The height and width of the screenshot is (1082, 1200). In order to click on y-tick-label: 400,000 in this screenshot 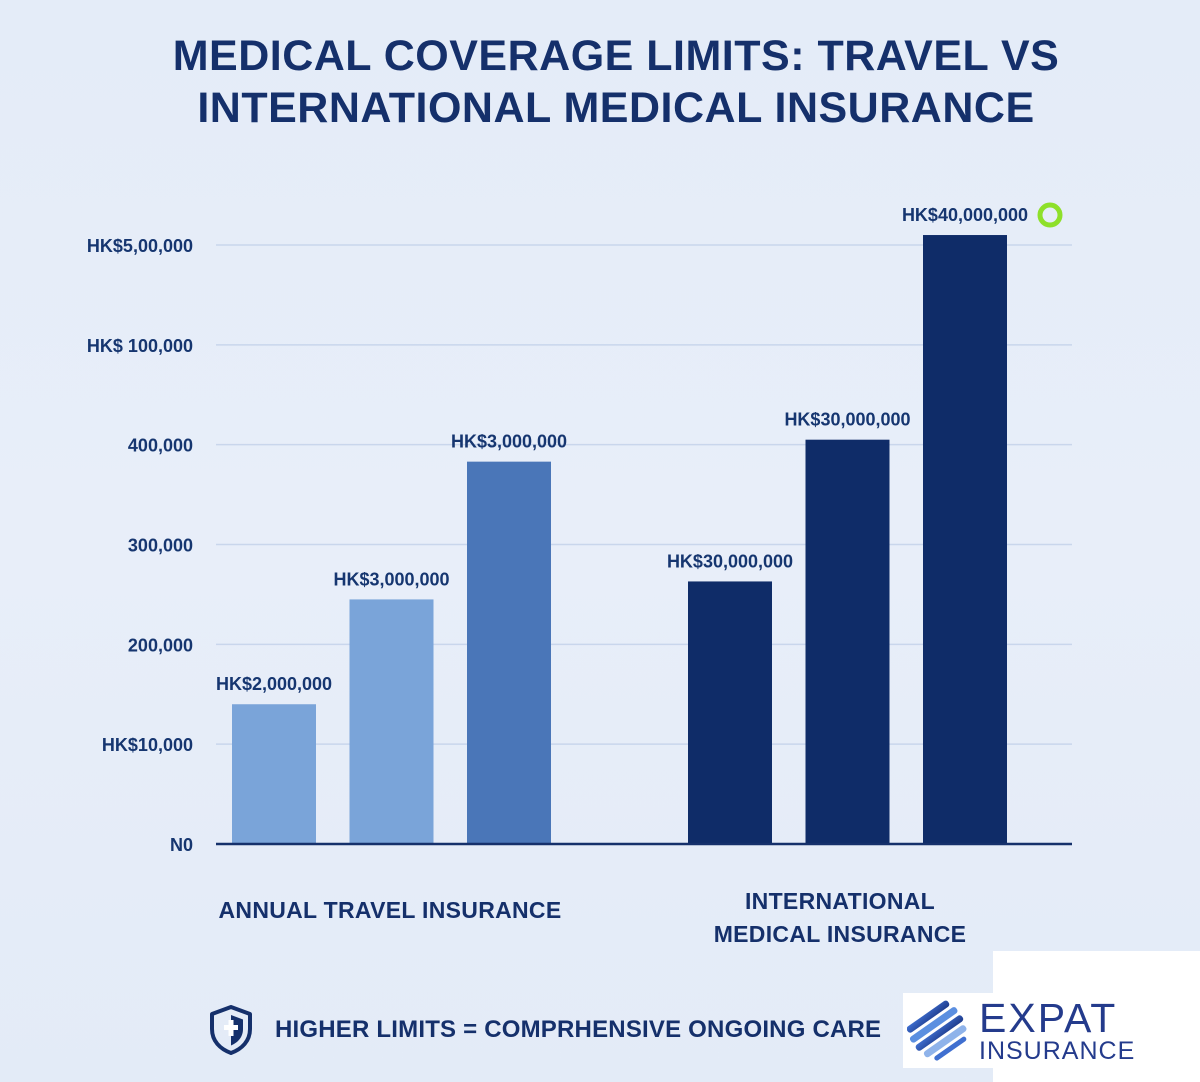, I will do `click(160, 446)`.